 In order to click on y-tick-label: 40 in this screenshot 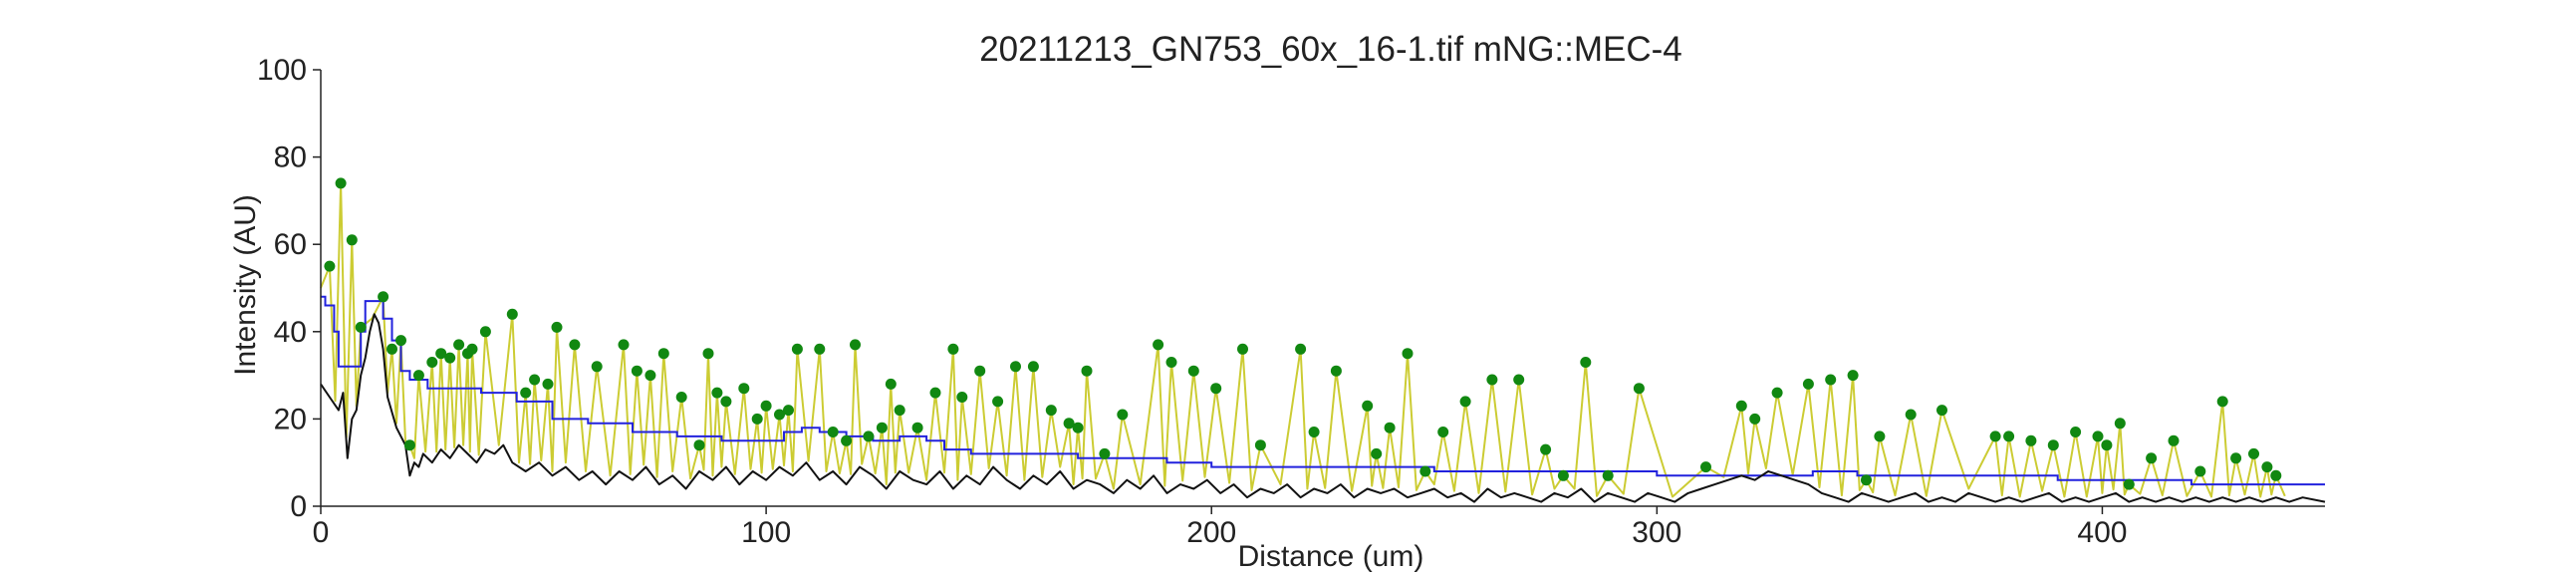, I will do `click(290, 332)`.